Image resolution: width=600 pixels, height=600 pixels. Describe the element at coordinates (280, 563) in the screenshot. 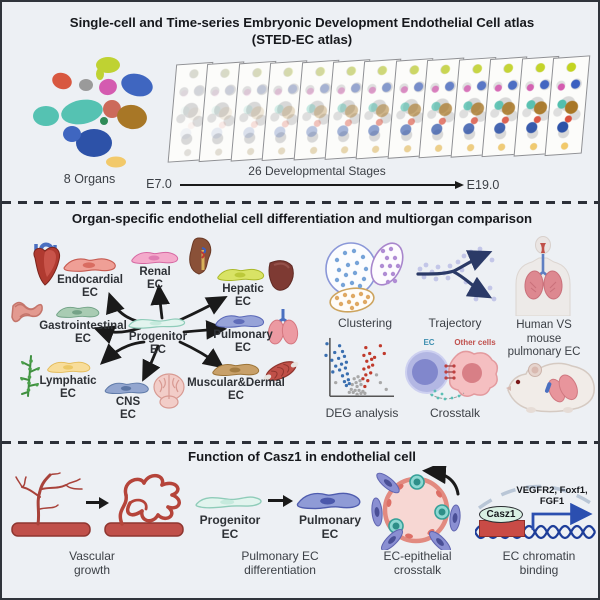

I see `differentiation-caption: Pulmonary EC differentiation` at that location.